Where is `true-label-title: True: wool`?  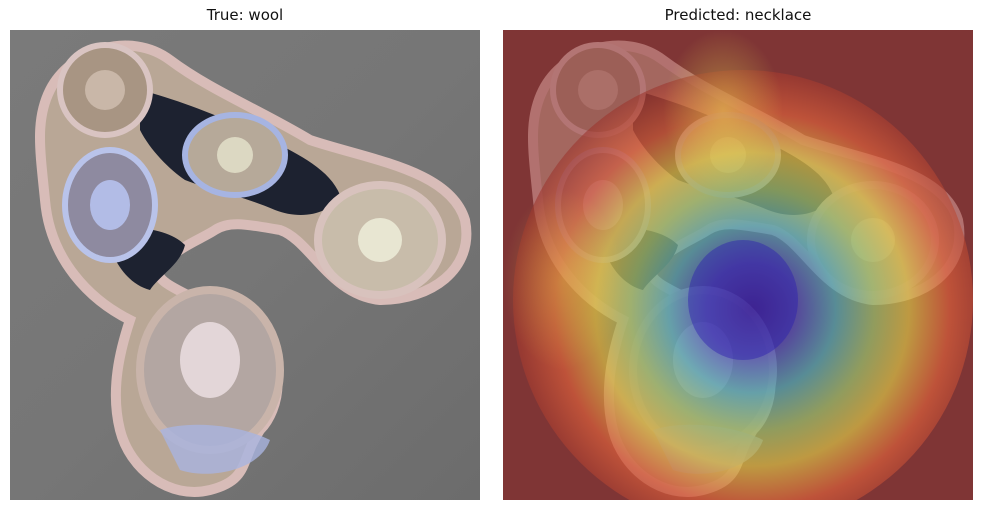 true-label-title: True: wool is located at coordinates (245, 15).